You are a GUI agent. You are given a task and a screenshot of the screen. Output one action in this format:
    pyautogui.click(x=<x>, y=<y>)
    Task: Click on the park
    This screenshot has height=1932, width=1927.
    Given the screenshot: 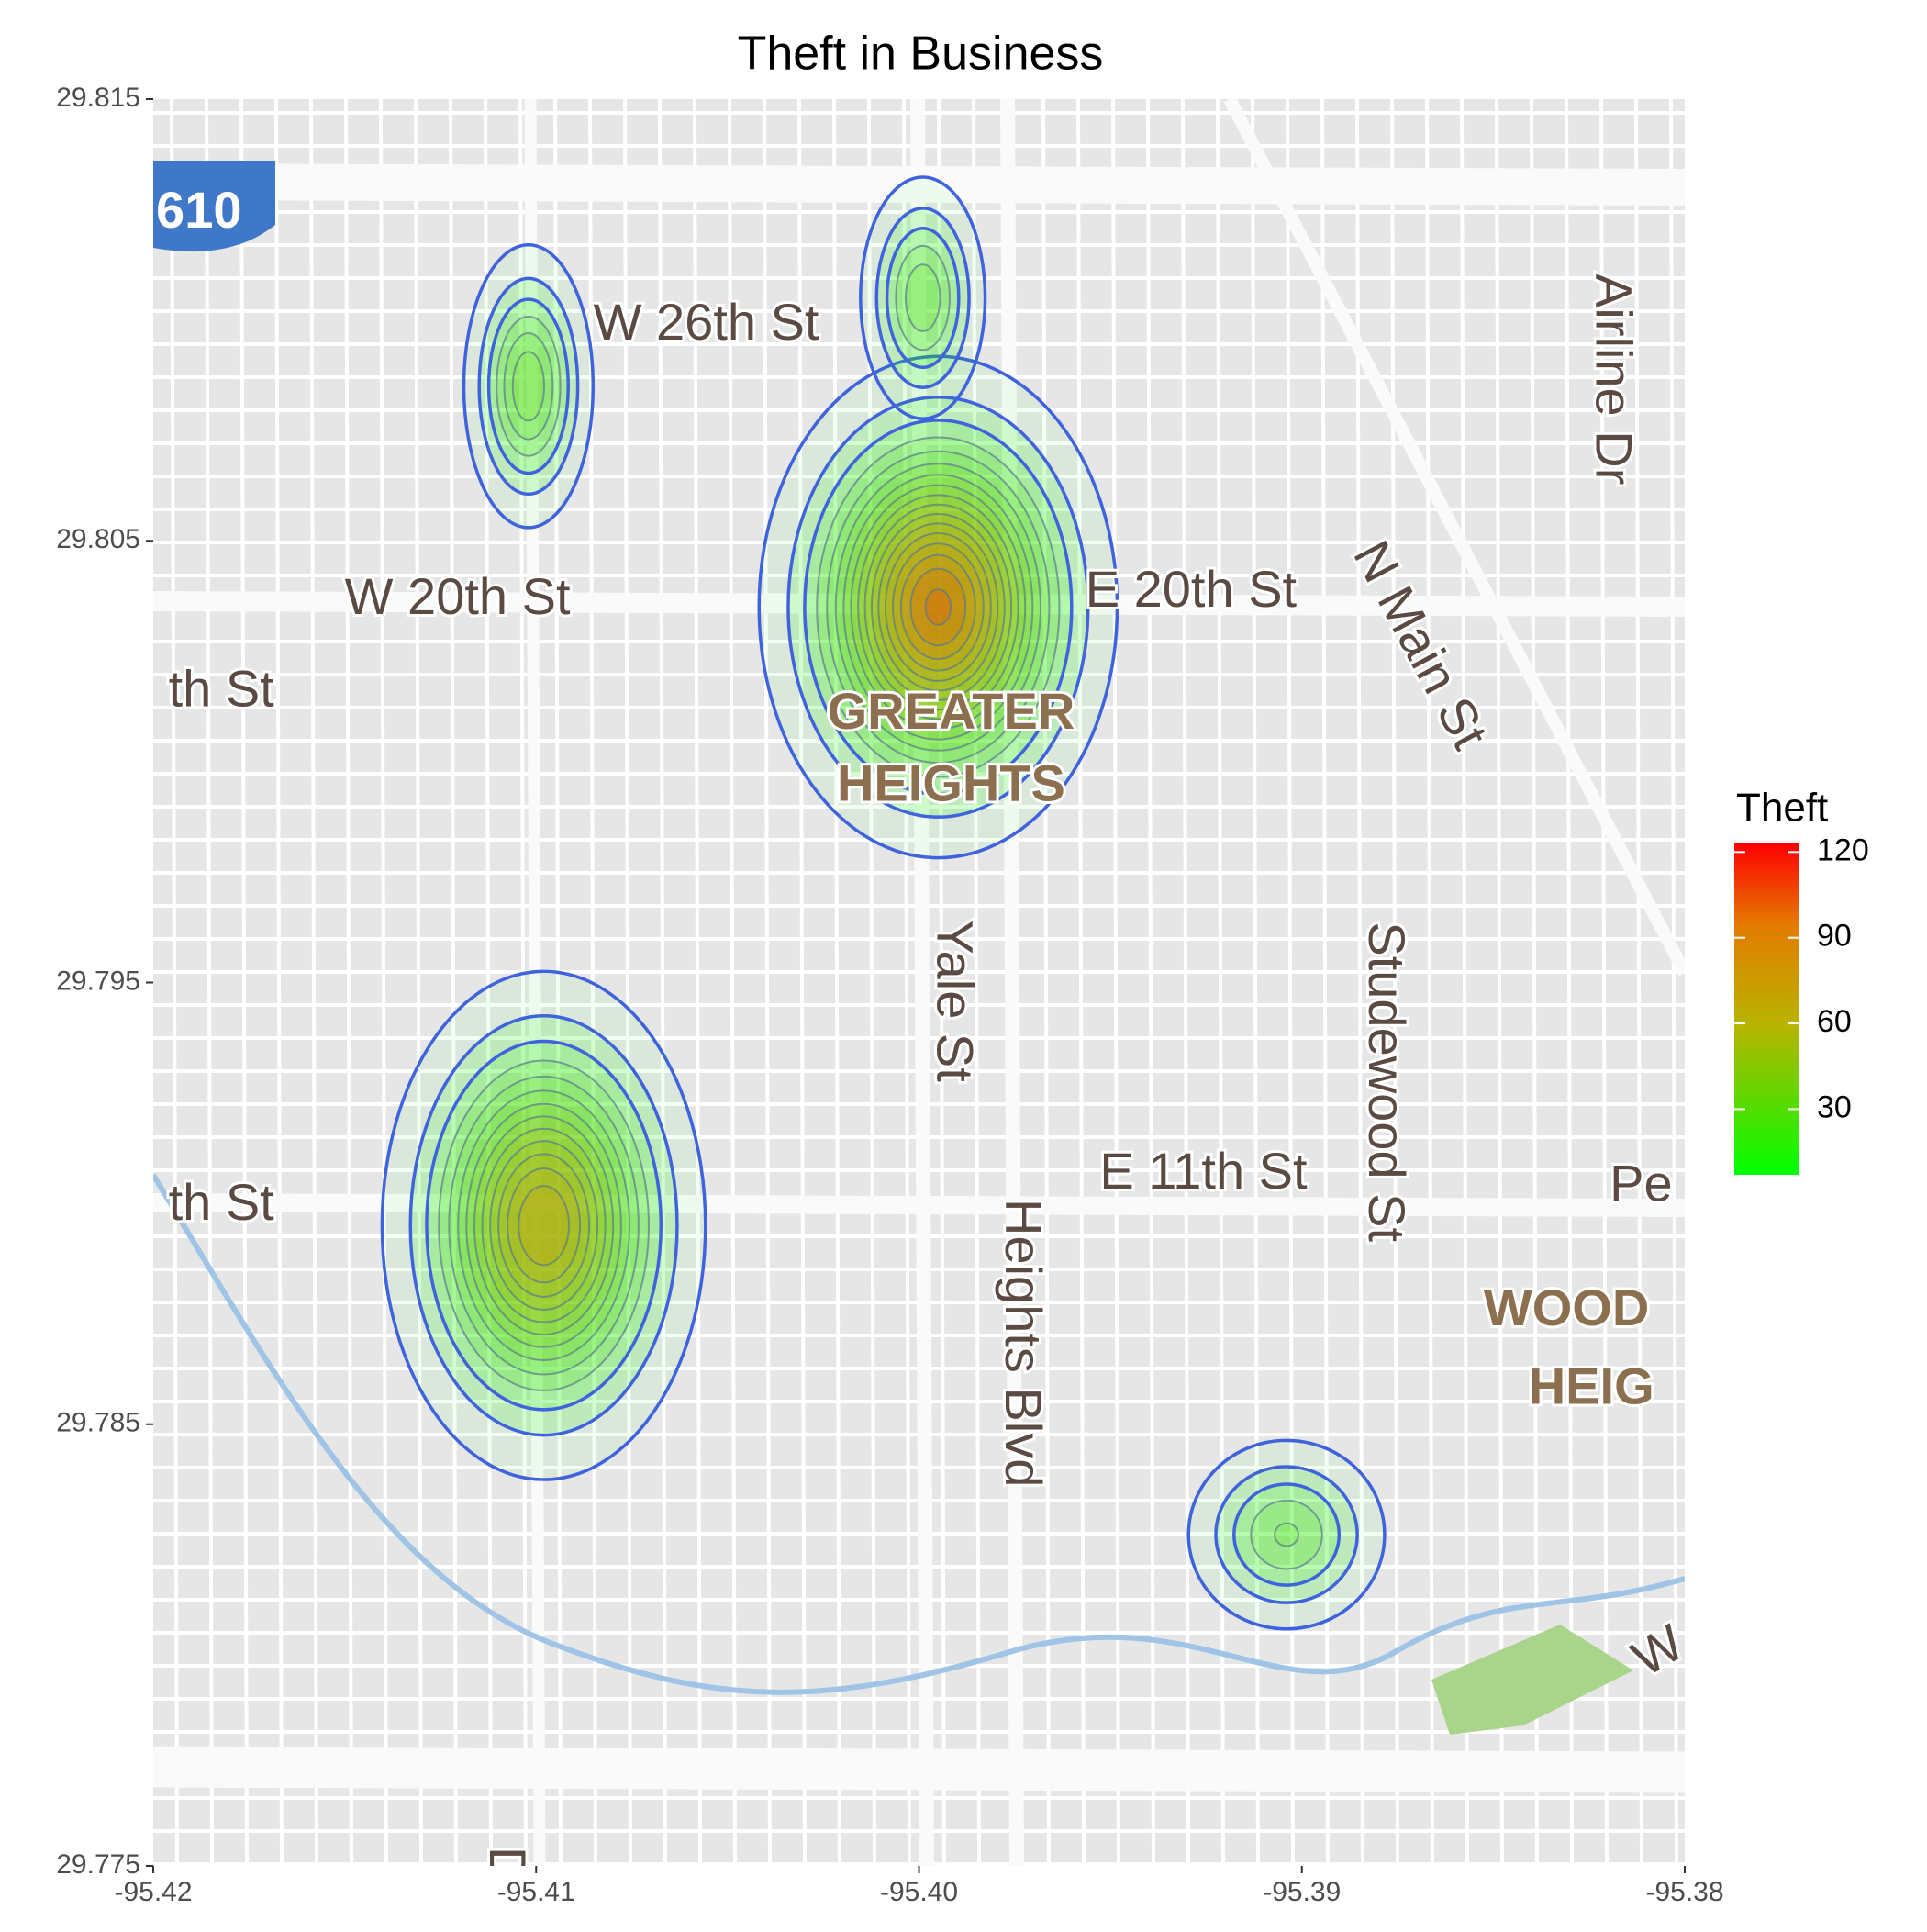 What is the action you would take?
    pyautogui.click(x=1532, y=1680)
    